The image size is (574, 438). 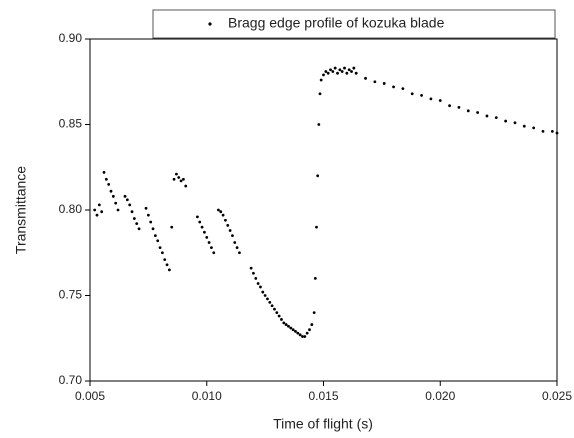 I want to click on y-axis-label: Transmittance, so click(x=21, y=210).